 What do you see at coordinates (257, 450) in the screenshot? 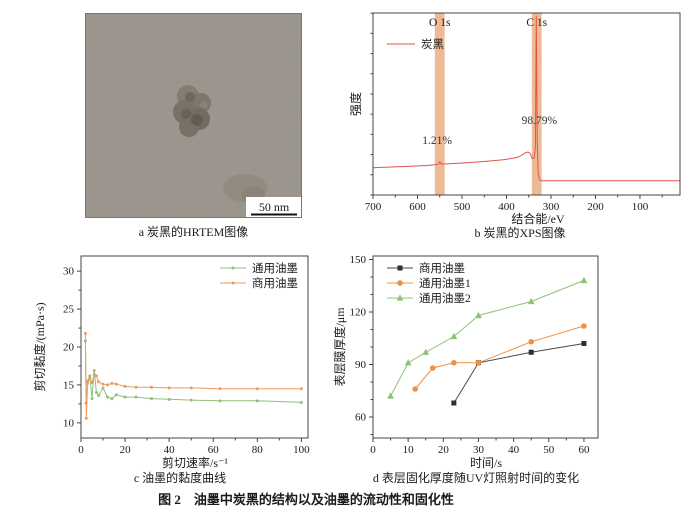
I see `svg-text: 80` at bounding box center [257, 450].